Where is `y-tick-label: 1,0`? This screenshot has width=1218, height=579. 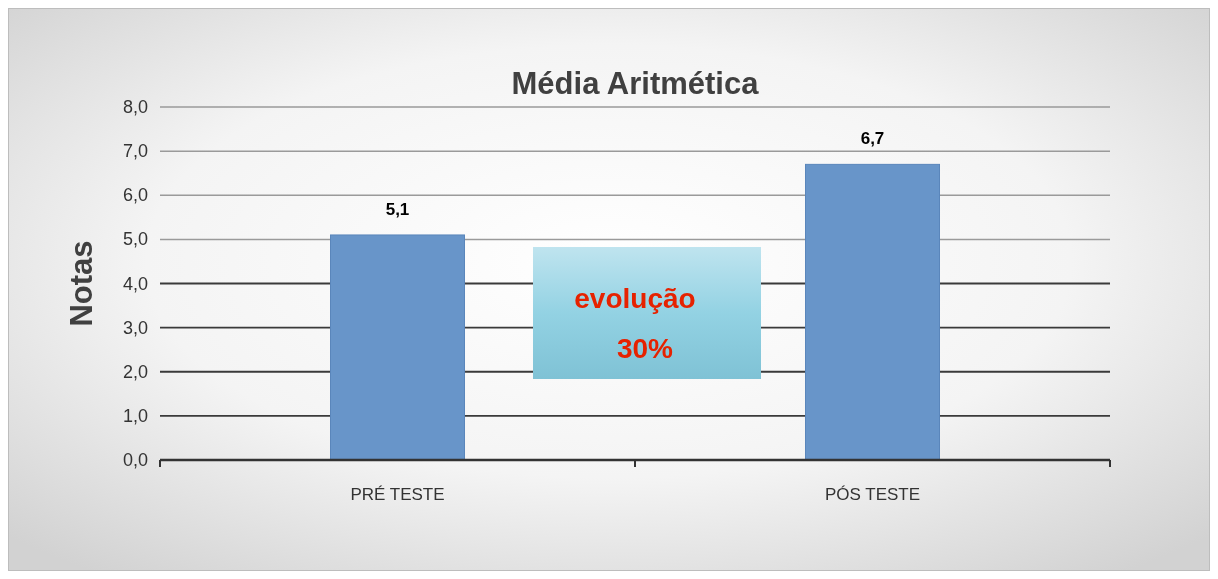
y-tick-label: 1,0 is located at coordinates (135, 415).